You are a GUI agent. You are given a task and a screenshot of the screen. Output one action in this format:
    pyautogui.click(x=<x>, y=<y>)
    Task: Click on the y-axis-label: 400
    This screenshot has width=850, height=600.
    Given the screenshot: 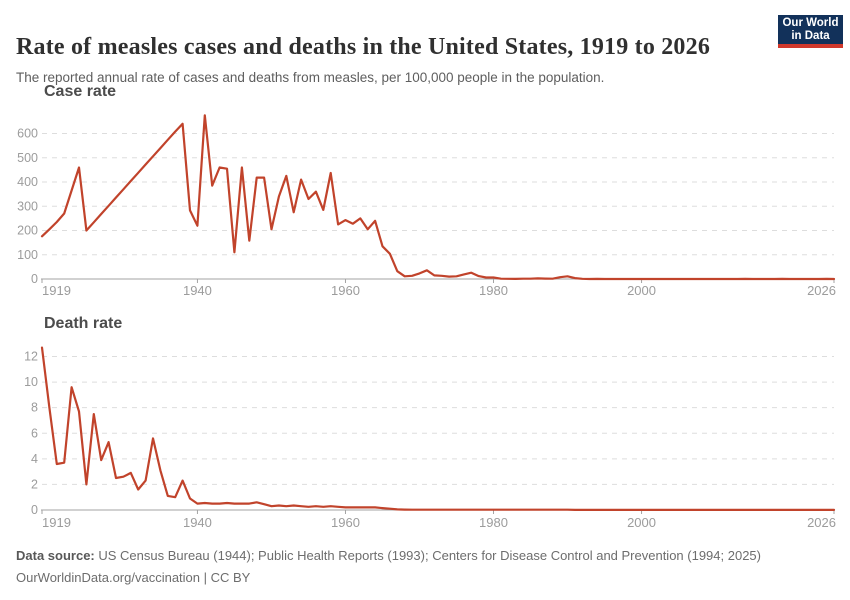 What is the action you would take?
    pyautogui.click(x=27, y=182)
    